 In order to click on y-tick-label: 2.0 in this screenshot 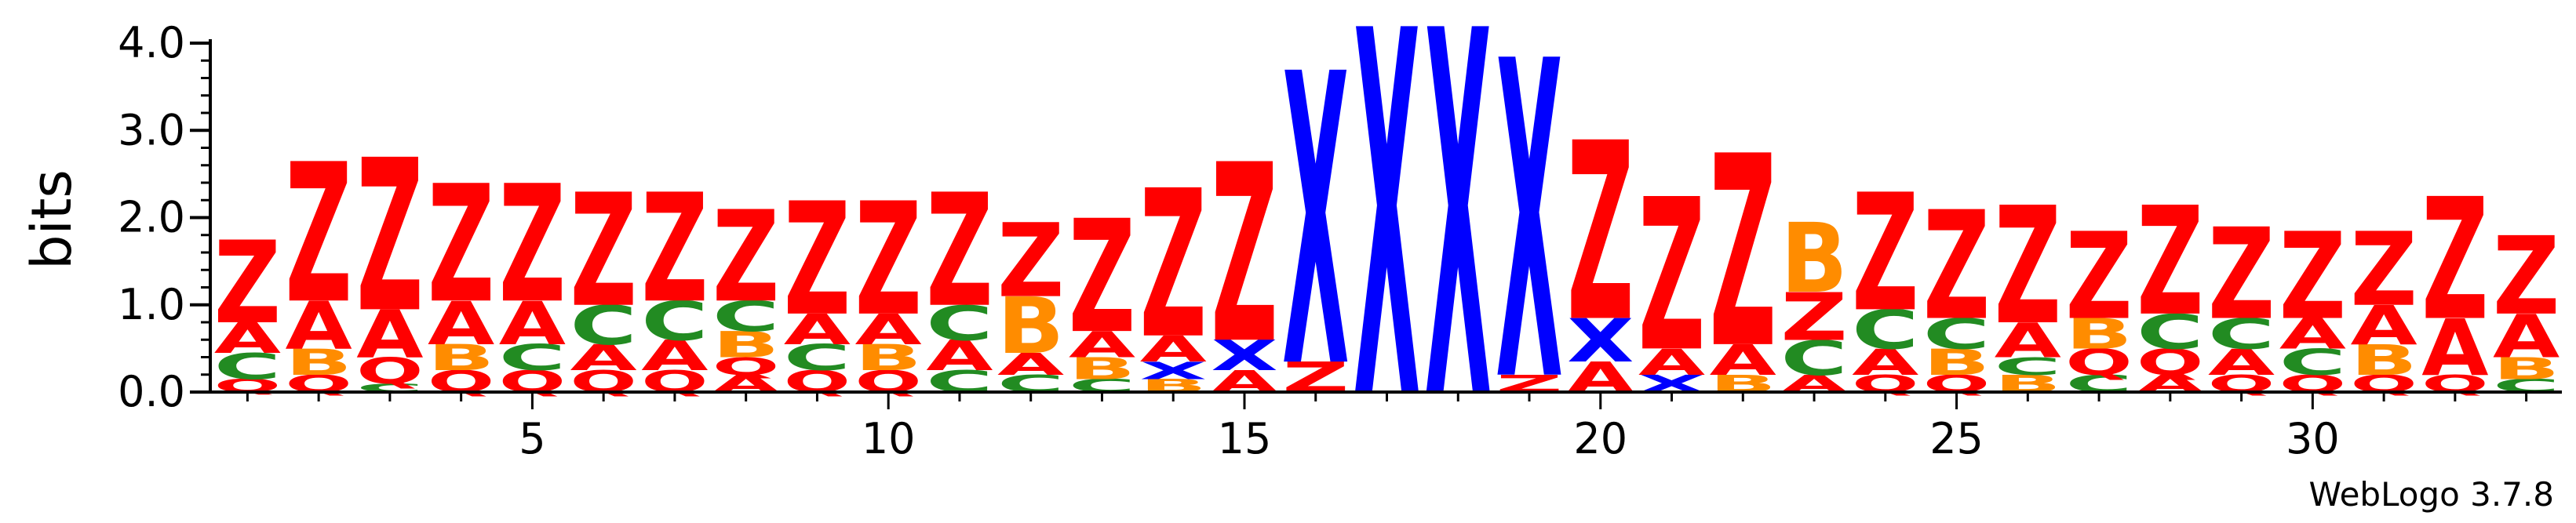, I will do `click(151, 217)`.